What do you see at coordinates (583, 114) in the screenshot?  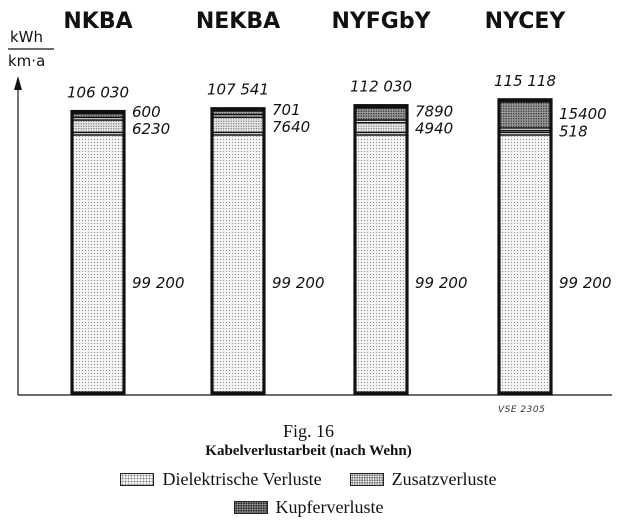 I see `value-label-nycey-kupfer: 15400` at bounding box center [583, 114].